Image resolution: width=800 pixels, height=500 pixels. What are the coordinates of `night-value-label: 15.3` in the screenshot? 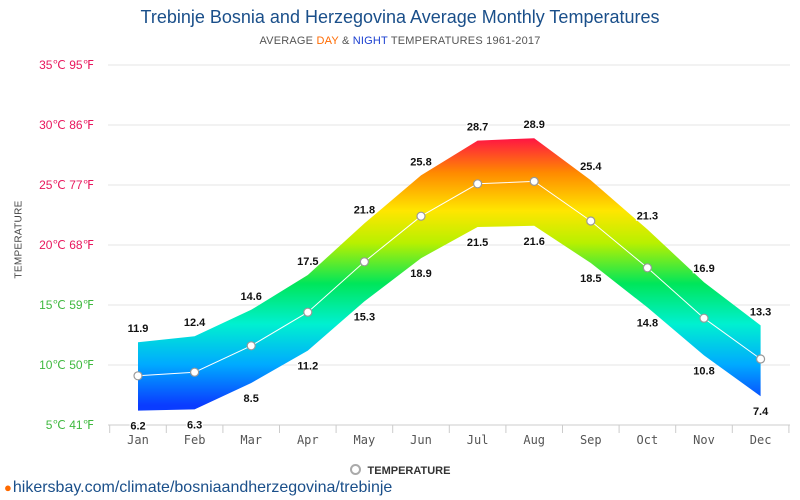 It's located at (364, 317).